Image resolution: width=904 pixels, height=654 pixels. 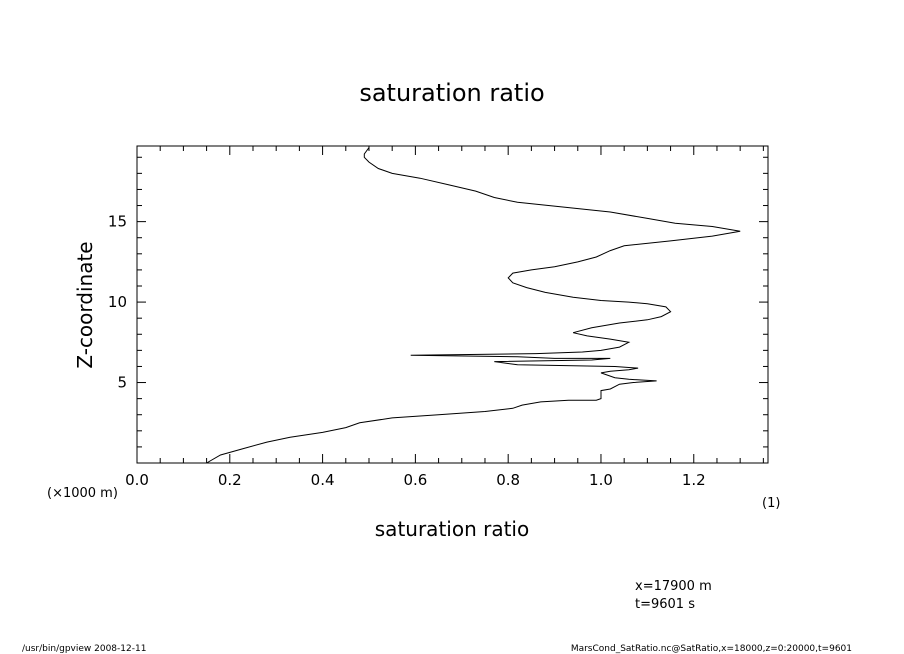 What do you see at coordinates (84, 649) in the screenshot?
I see `footer-left: /usr/bin/gpview 2008-12-11` at bounding box center [84, 649].